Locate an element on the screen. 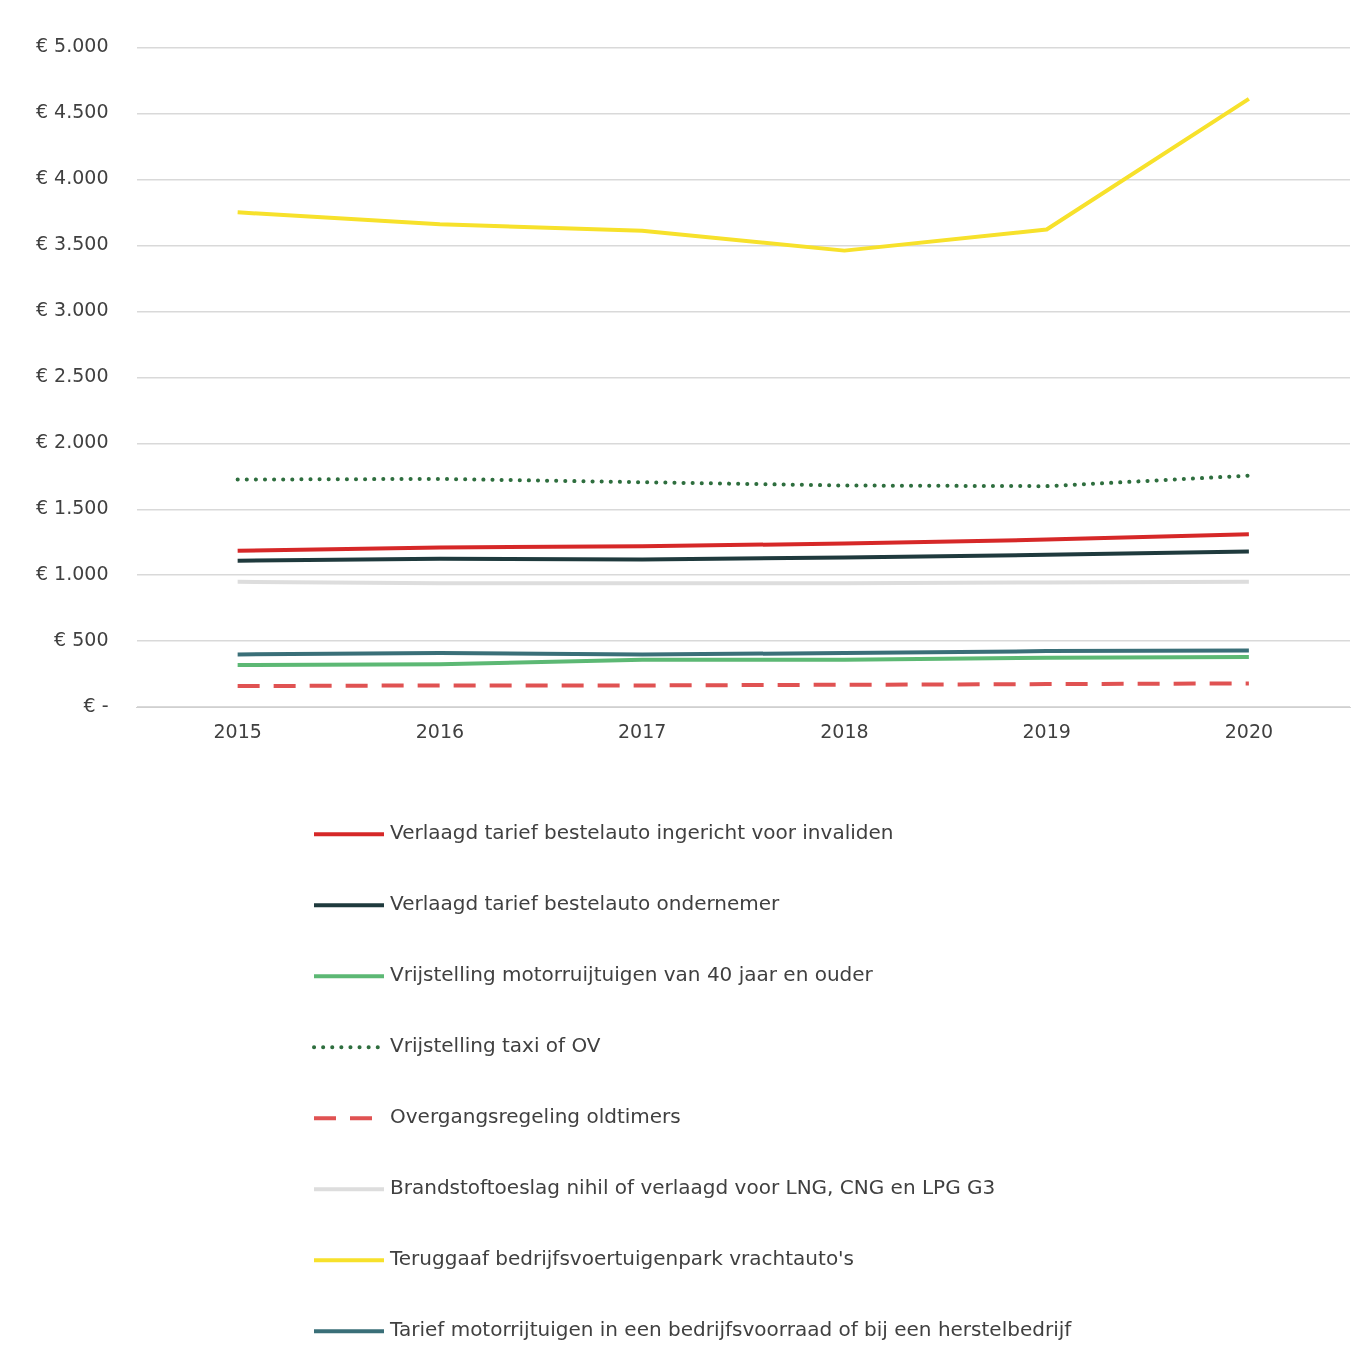 Image resolution: width=1354 pixels, height=1349 pixels. y-tick-label: € 2.500 is located at coordinates (72, 375).